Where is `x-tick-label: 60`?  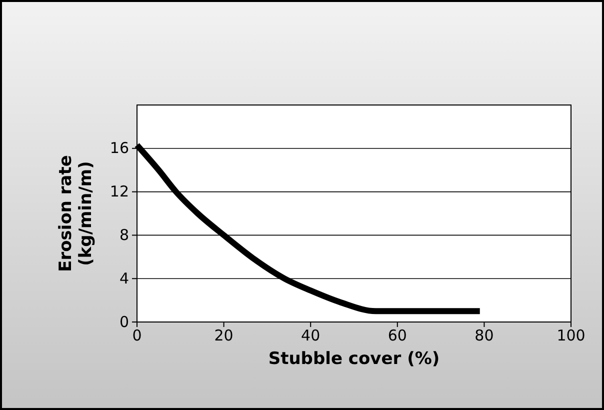 x-tick-label: 60 is located at coordinates (397, 335).